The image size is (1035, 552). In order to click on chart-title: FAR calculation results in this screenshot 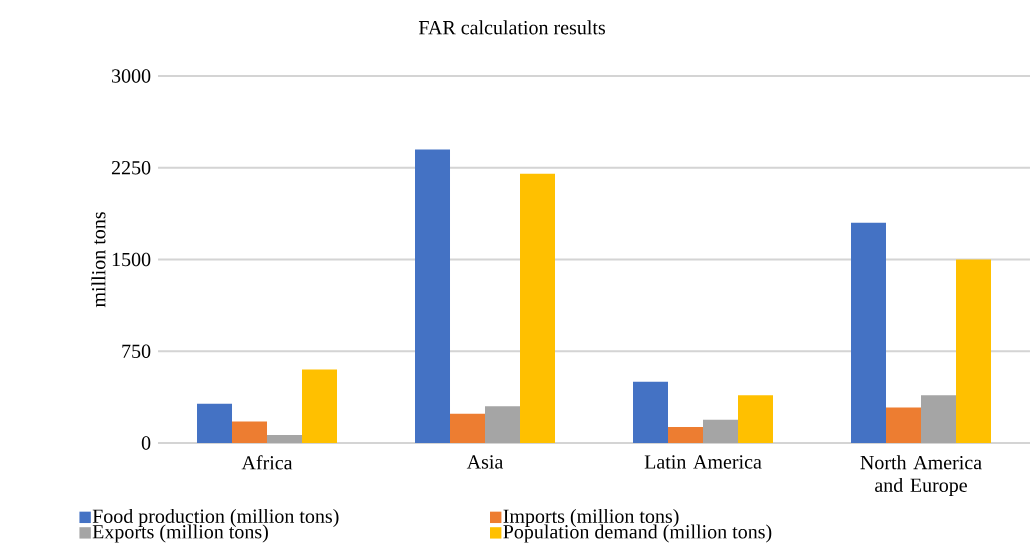, I will do `click(511, 27)`.